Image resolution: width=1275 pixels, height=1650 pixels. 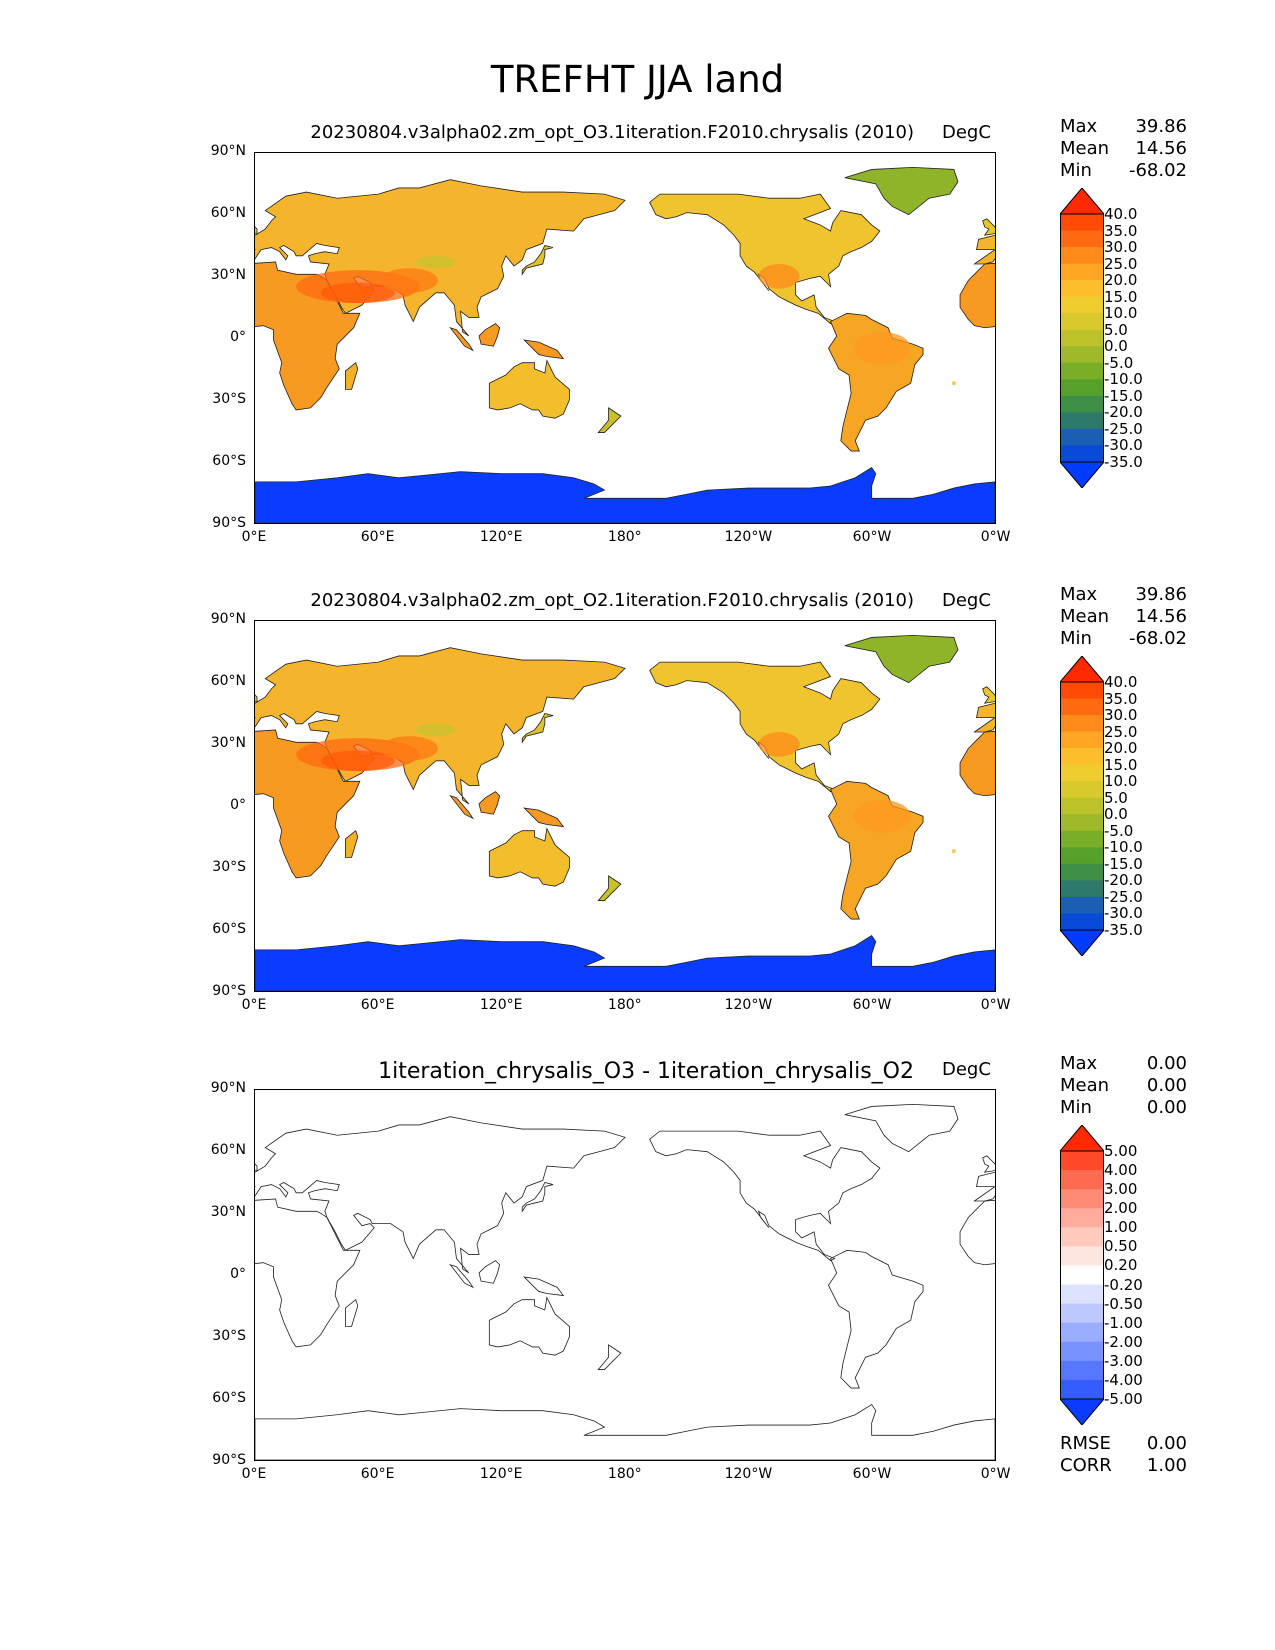 I want to click on temp-warm-amazon, so click(x=882, y=816).